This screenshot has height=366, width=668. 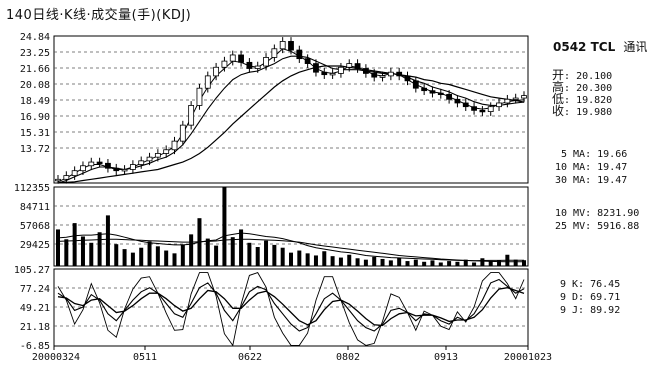 I want to click on ma-row: 5 MA: 19.66, so click(x=591, y=154).